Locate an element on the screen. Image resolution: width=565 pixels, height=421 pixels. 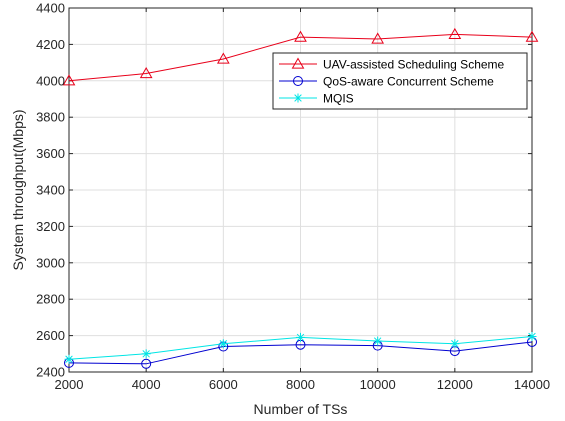
x-tick-label: 8000 is located at coordinates (300, 384).